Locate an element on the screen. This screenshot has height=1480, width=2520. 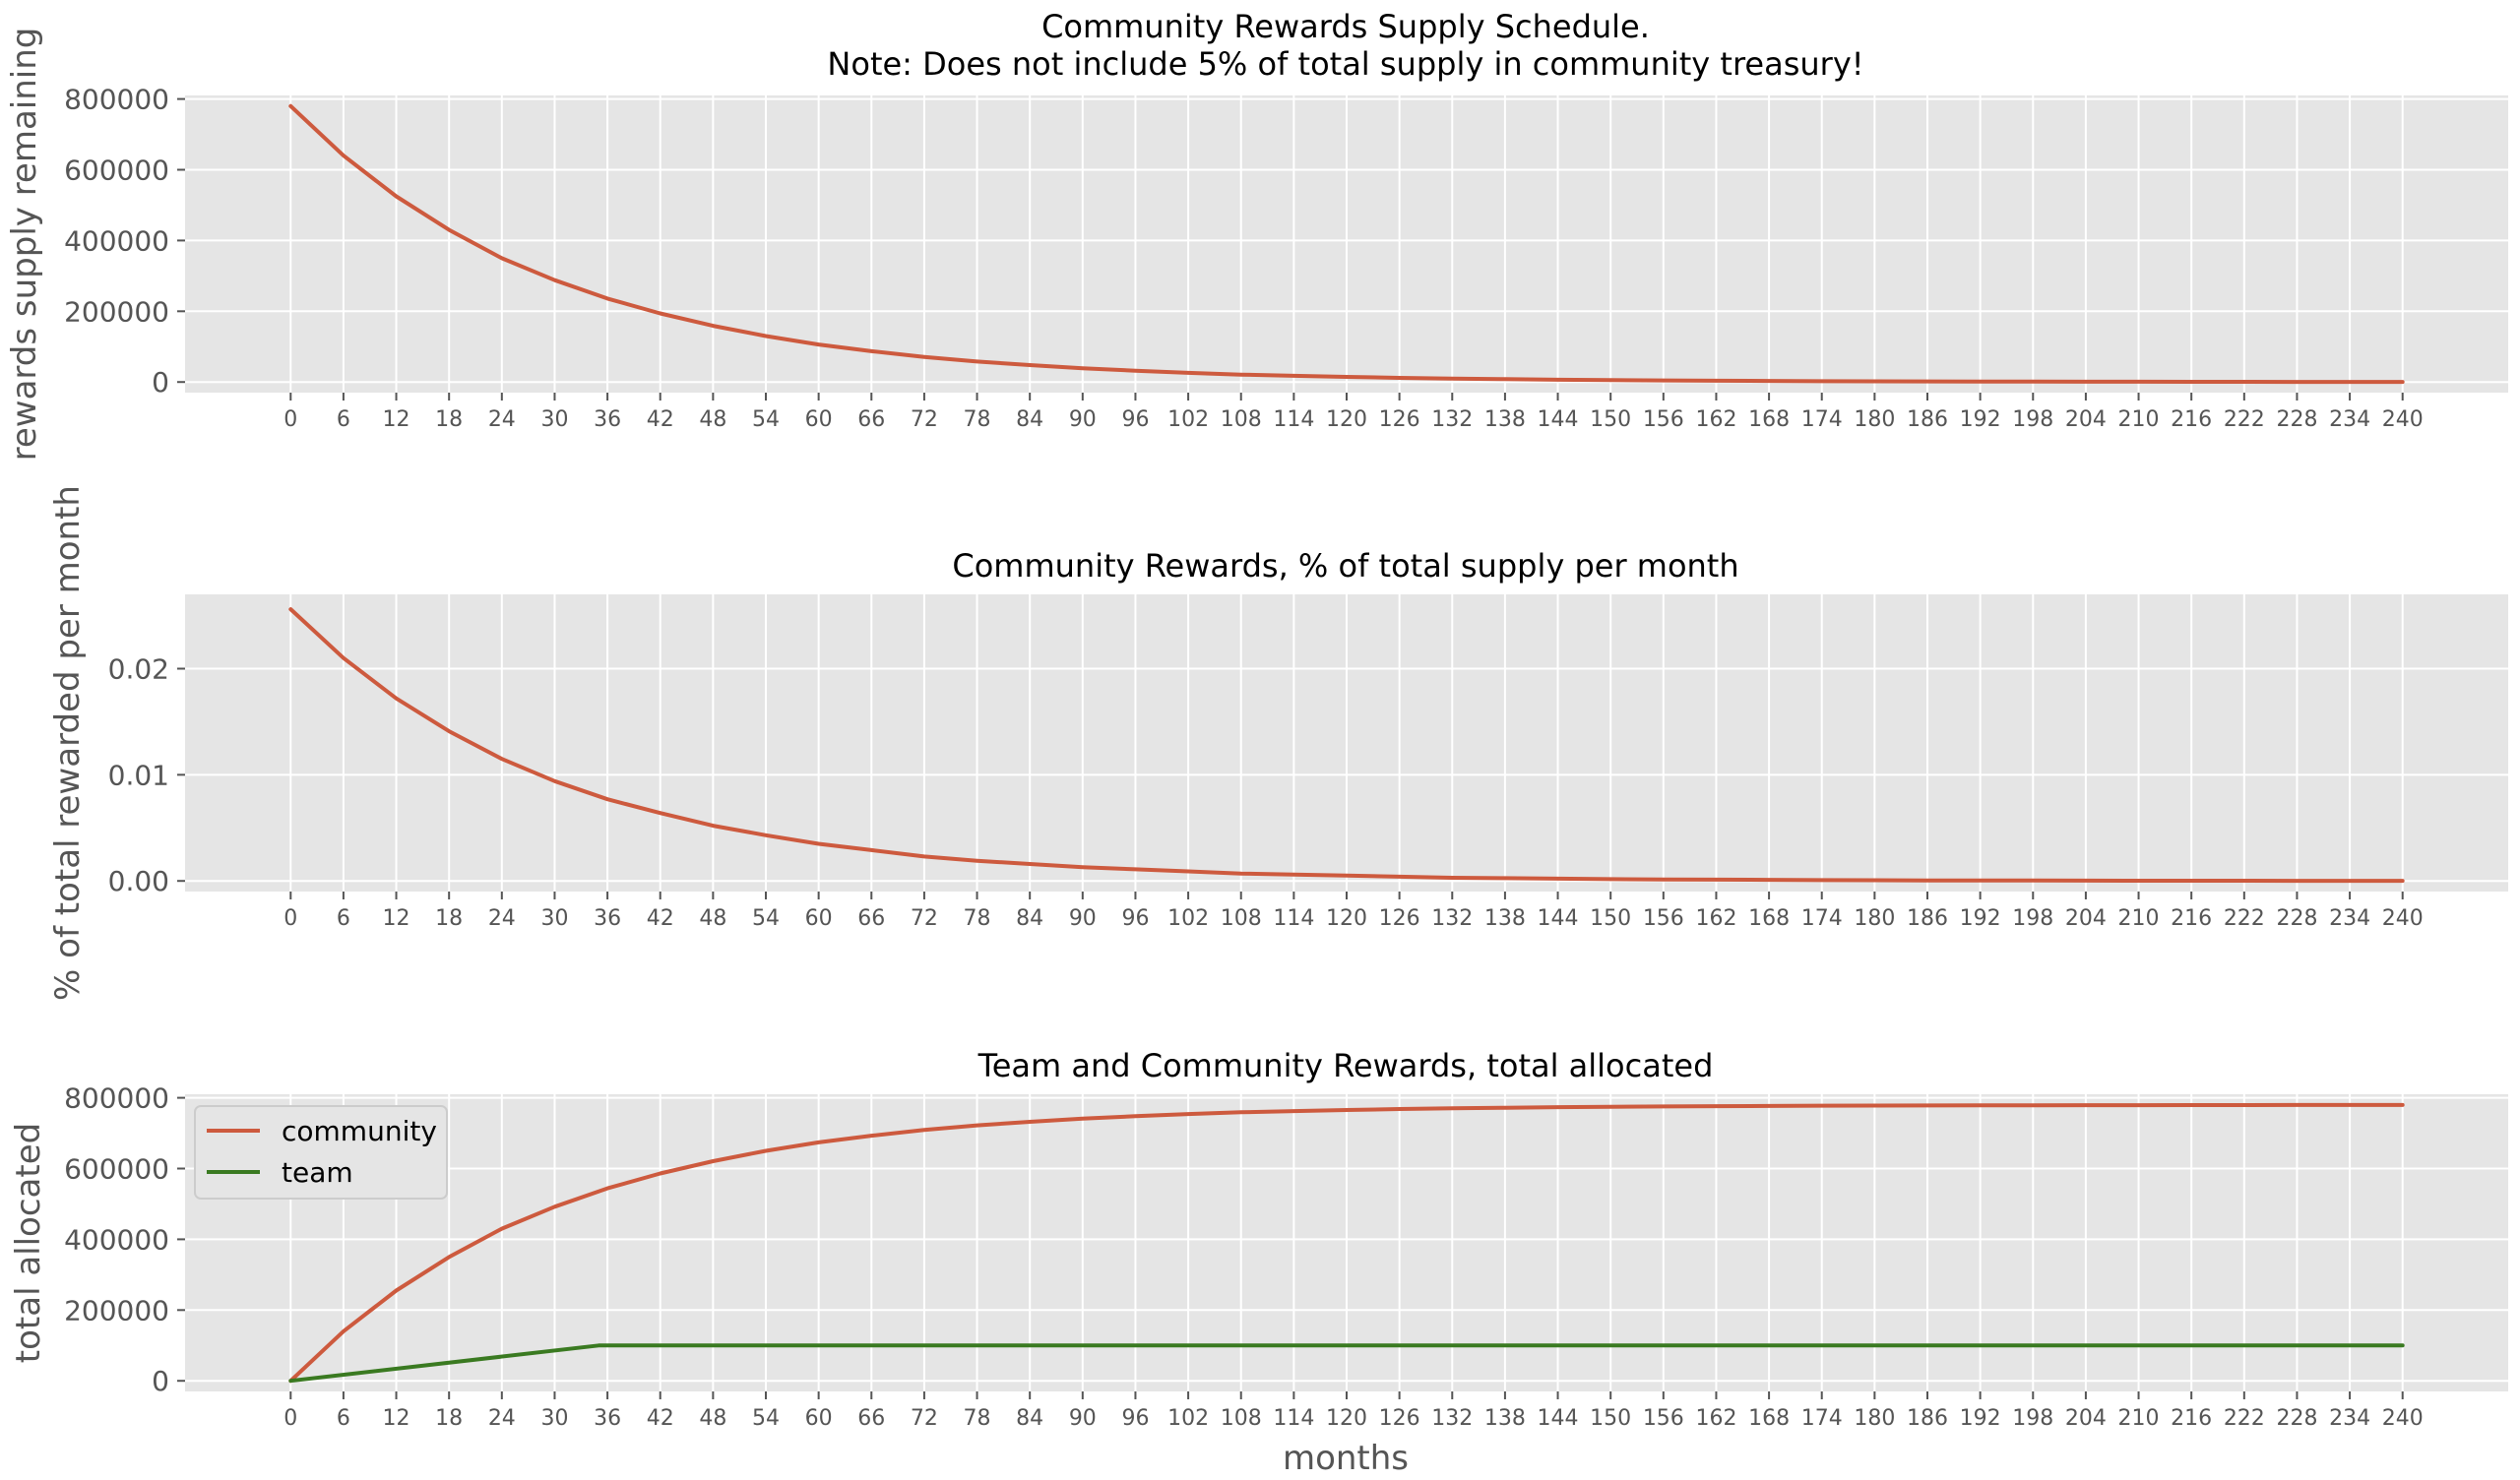
y-tick-label: 0.01 is located at coordinates (138, 775).